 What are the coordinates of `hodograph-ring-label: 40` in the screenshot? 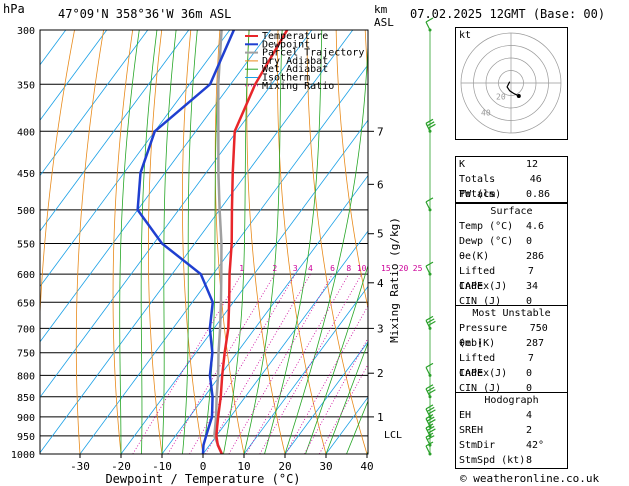 It's located at (486, 113).